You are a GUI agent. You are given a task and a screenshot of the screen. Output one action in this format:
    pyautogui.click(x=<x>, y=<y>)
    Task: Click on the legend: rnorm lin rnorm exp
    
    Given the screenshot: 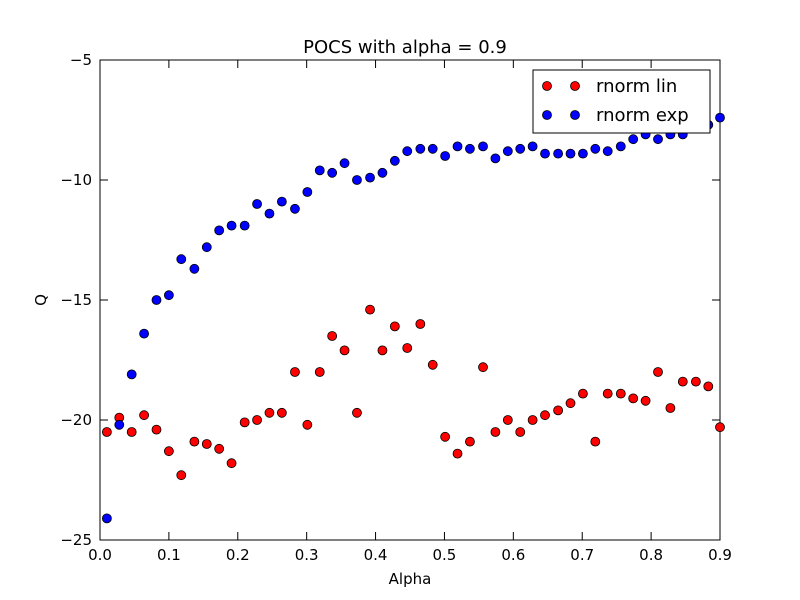 What is the action you would take?
    pyautogui.click(x=621, y=101)
    